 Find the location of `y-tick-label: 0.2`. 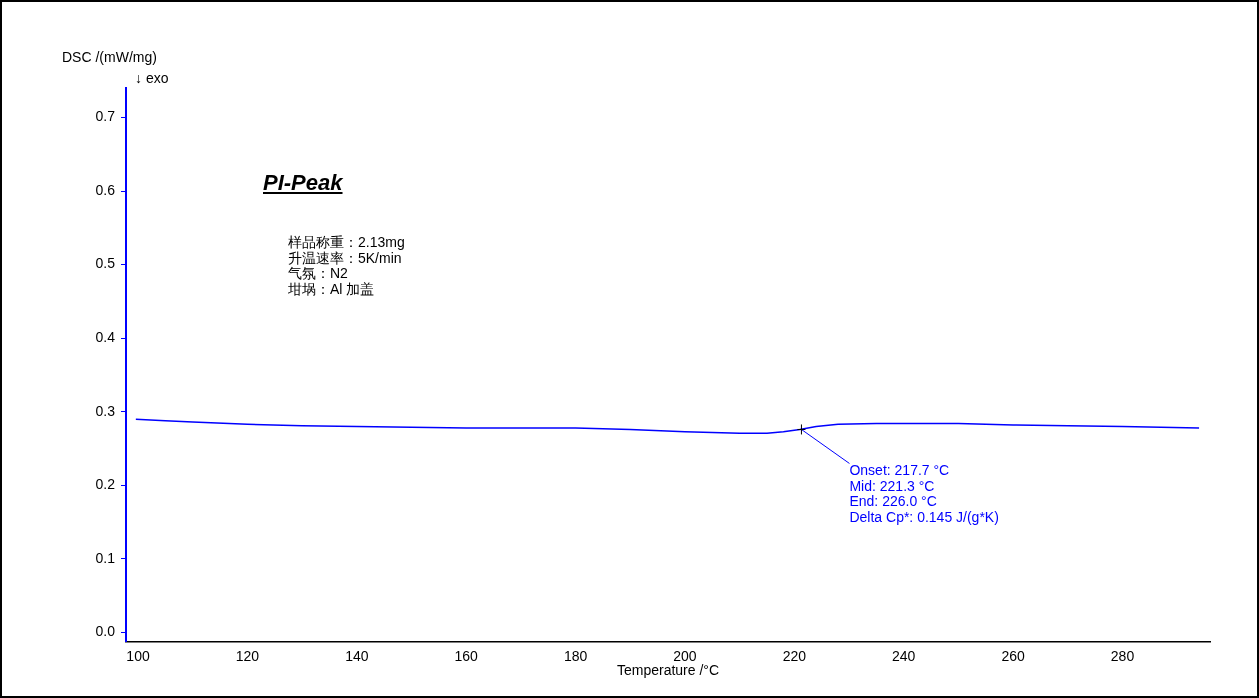

y-tick-label: 0.2 is located at coordinates (105, 484).